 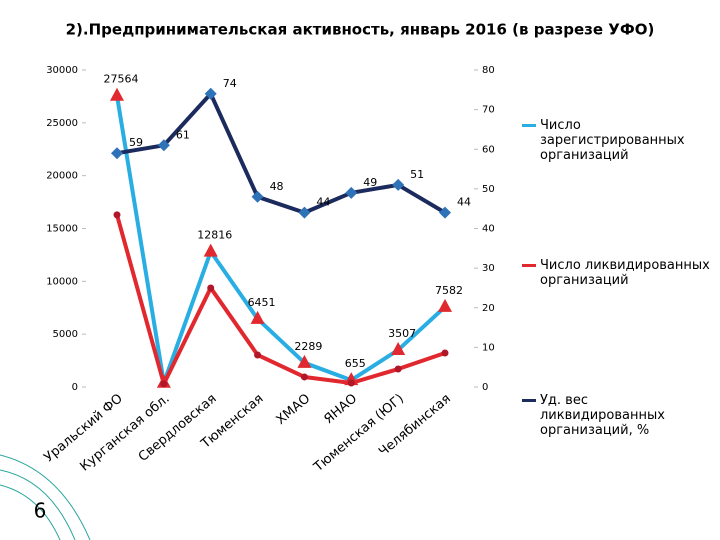 I want to click on y-tick-label: 10000, so click(x=62, y=281).